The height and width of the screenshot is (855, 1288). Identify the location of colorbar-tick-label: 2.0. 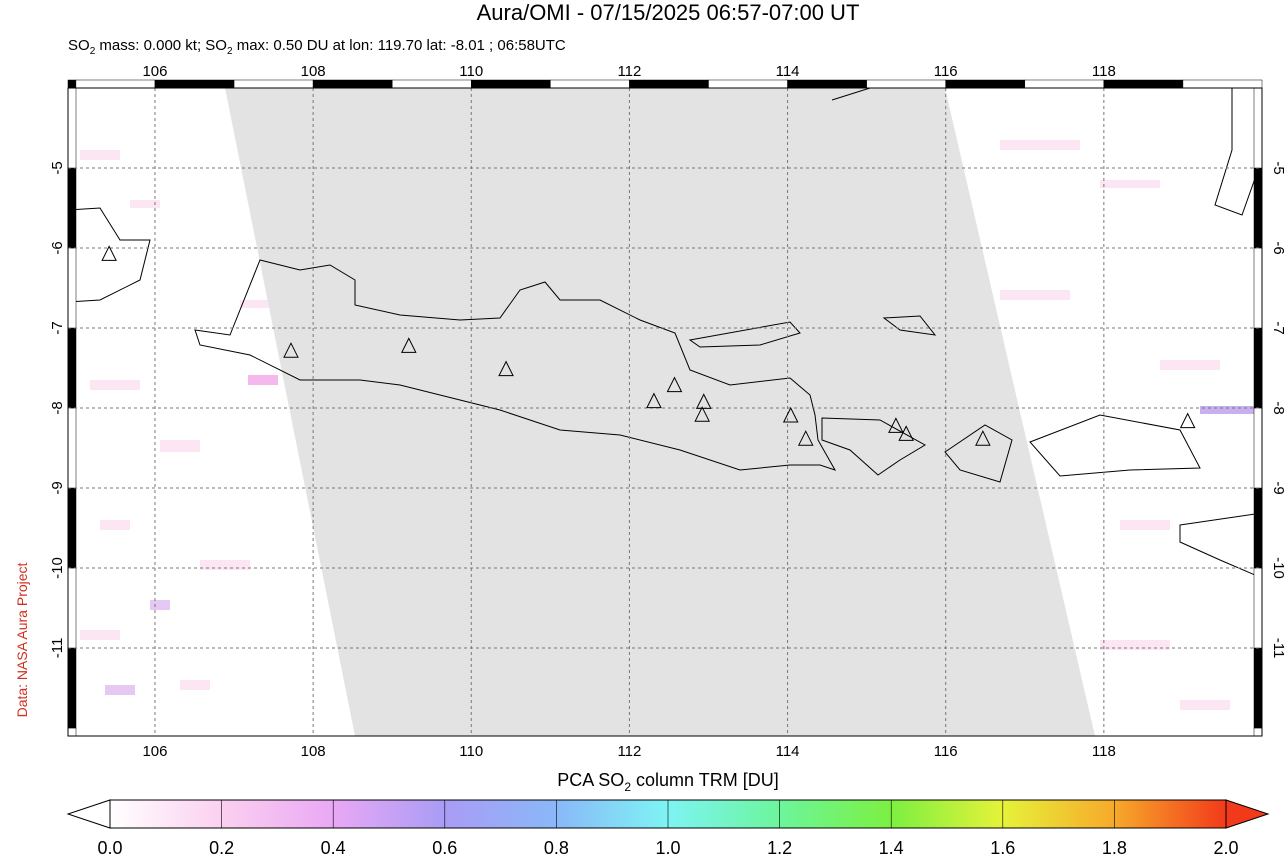
(1225, 846).